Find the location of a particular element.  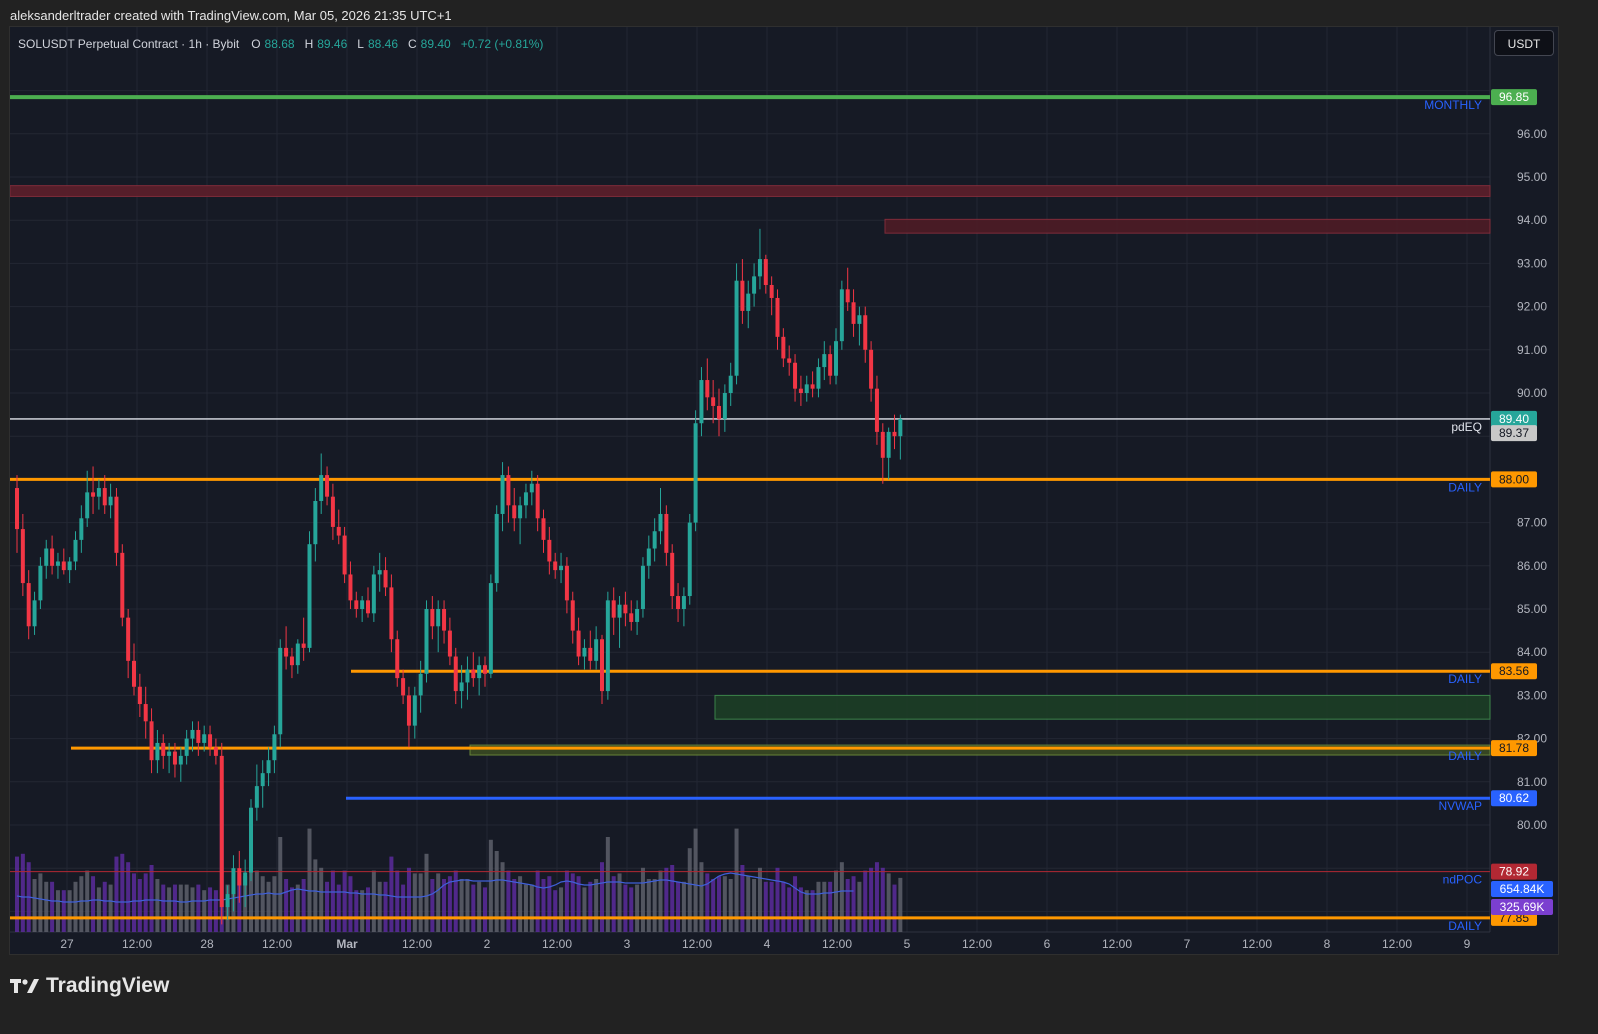

open-label: O is located at coordinates (256, 44).